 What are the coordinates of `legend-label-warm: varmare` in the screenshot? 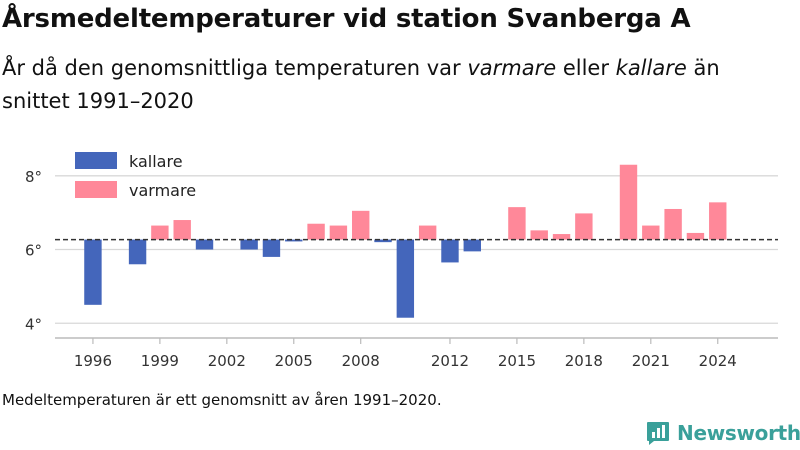 It's located at (162, 190).